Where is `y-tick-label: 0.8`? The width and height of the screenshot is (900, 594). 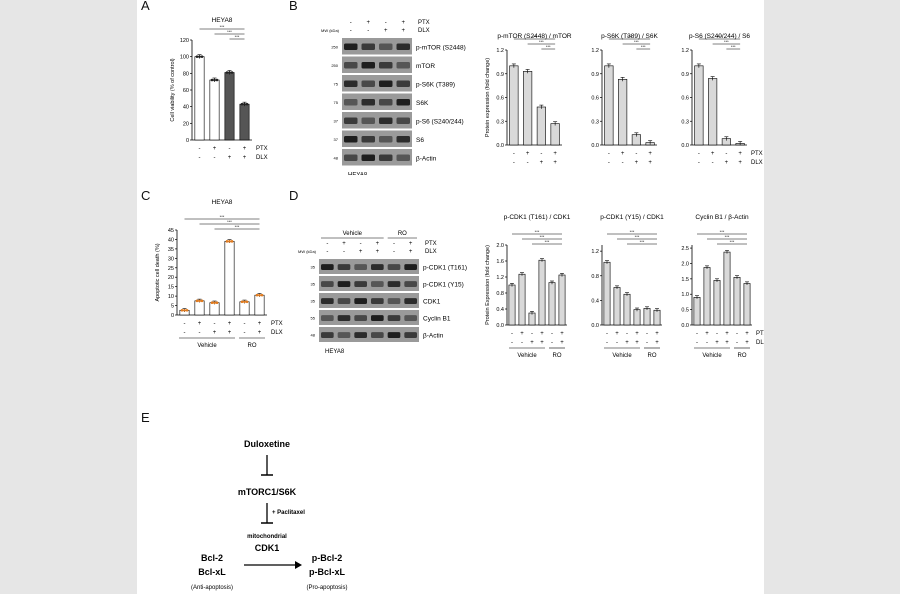
y-tick-label: 0.8 is located at coordinates (500, 294).